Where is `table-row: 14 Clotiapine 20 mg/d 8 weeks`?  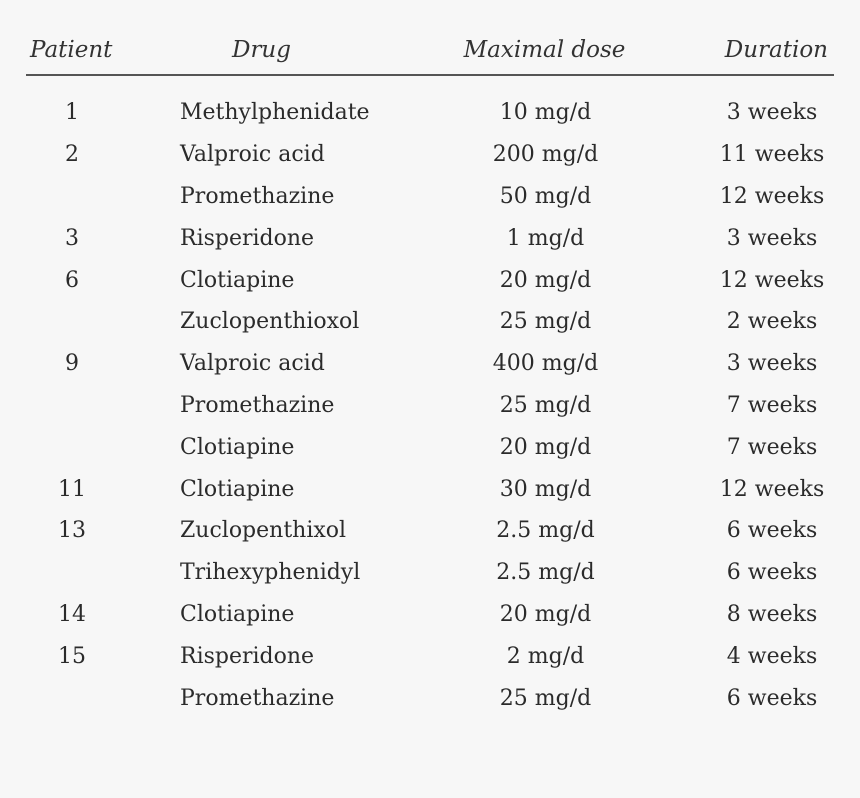 table-row: 14 Clotiapine 20 mg/d 8 weeks is located at coordinates (430, 615).